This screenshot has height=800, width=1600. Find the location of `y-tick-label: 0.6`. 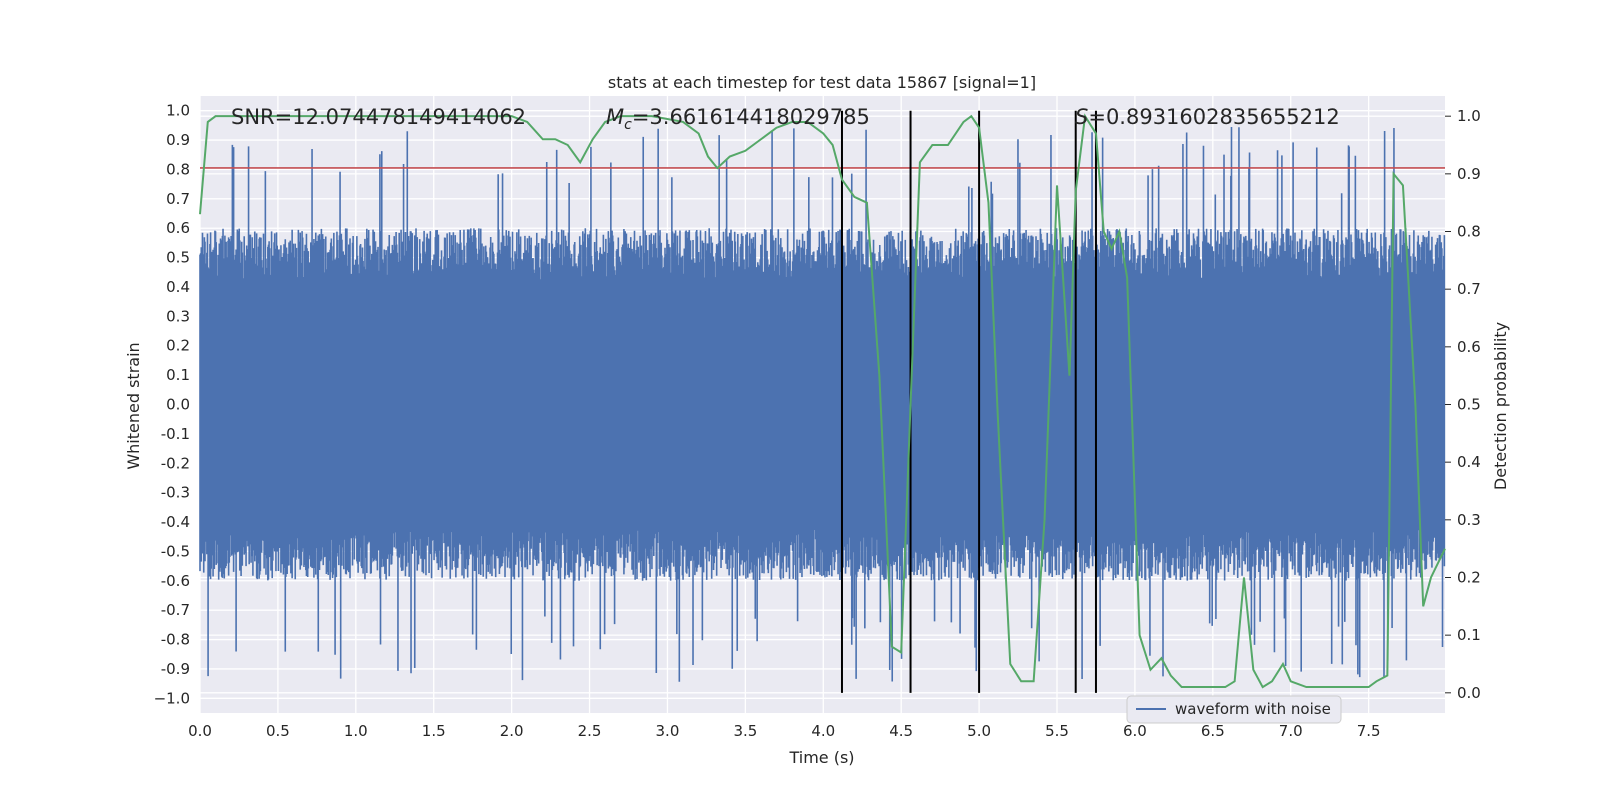

y-tick-label: 0.6 is located at coordinates (178, 228).